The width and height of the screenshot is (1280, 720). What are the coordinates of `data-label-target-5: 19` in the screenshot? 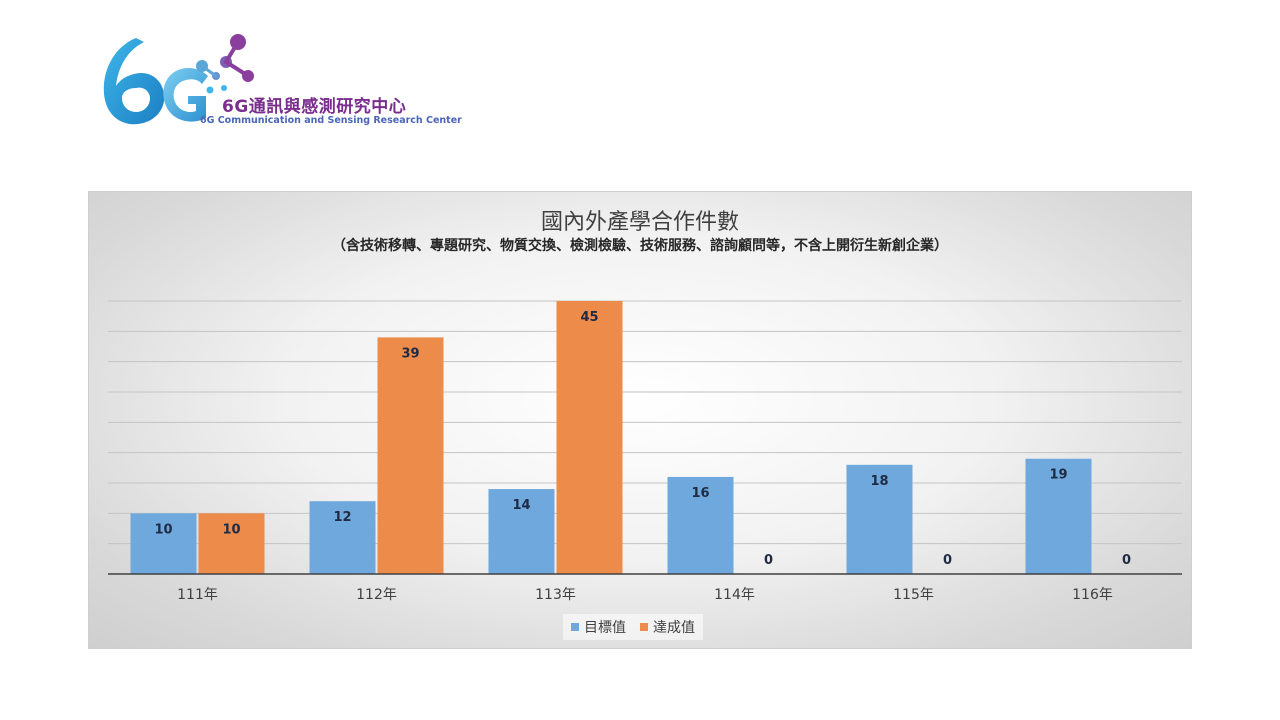 It's located at (1058, 475).